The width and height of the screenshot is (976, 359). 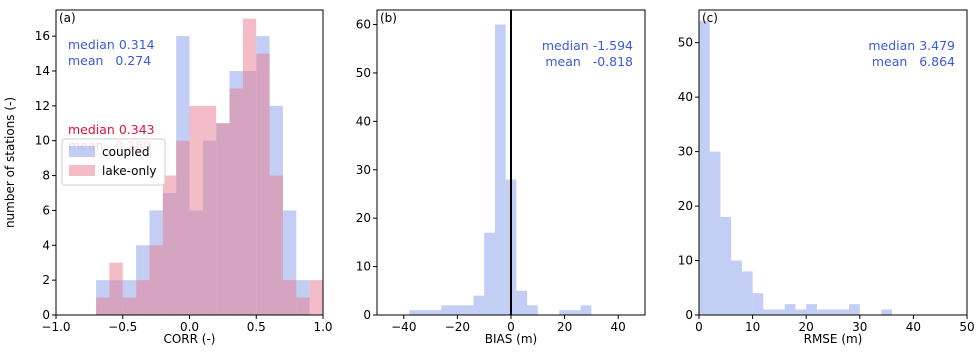 I want to click on stat-median: median 0.343, so click(x=111, y=129).